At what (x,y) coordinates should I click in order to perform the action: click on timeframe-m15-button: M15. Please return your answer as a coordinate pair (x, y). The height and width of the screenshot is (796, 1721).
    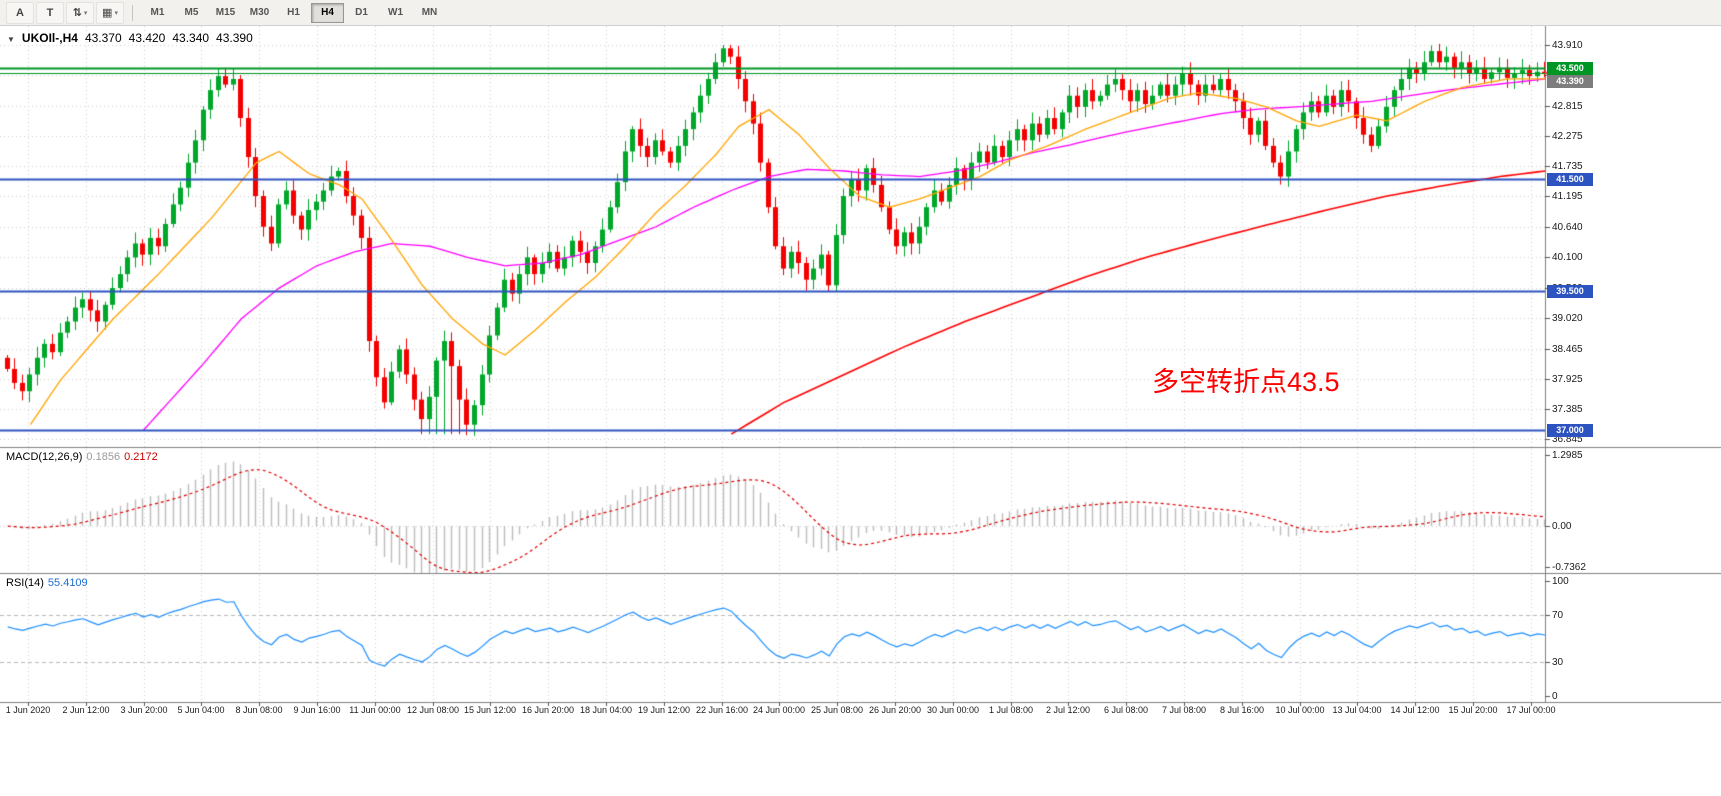
    Looking at the image, I should click on (225, 12).